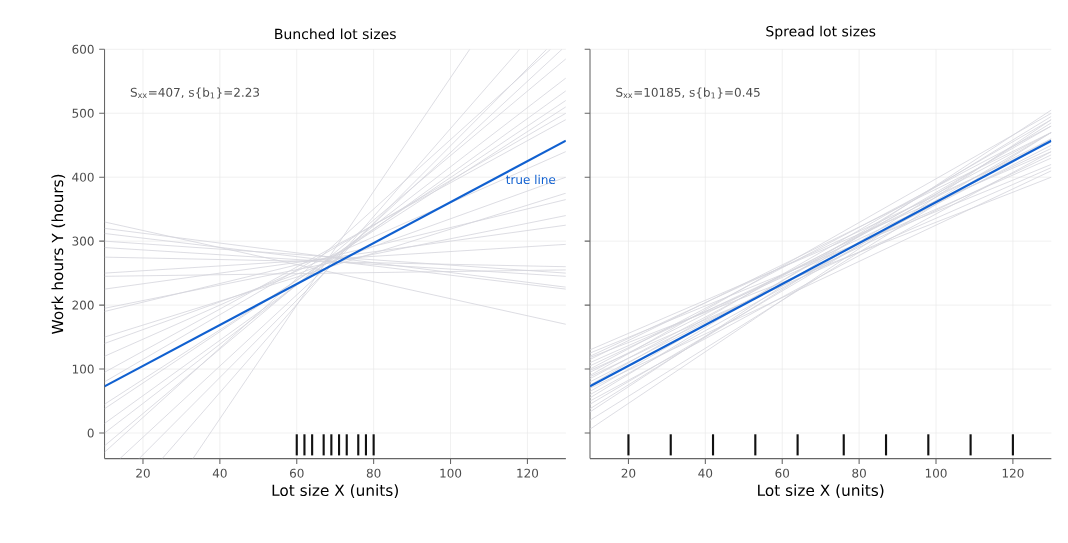 The image size is (1068, 543). Describe the element at coordinates (58, 254) in the screenshot. I see `y-axis-title: Work hours Y (hours)` at that location.